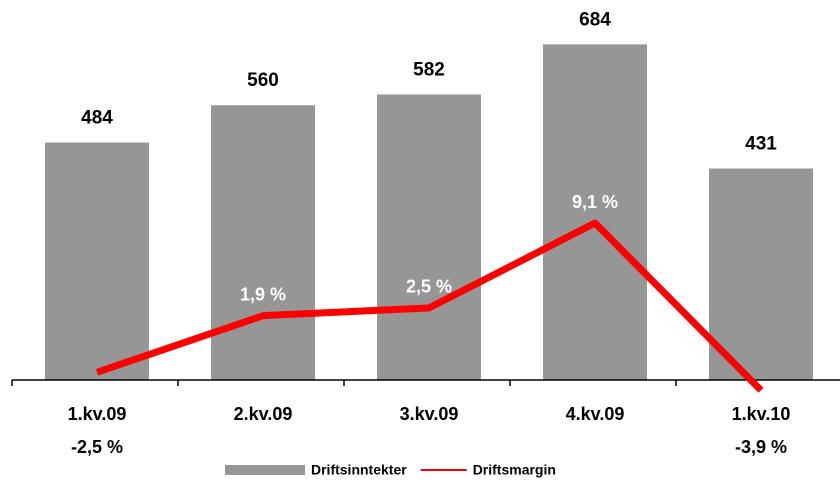  Describe the element at coordinates (761, 414) in the screenshot. I see `x-tick-label: 1.kv.10` at that location.